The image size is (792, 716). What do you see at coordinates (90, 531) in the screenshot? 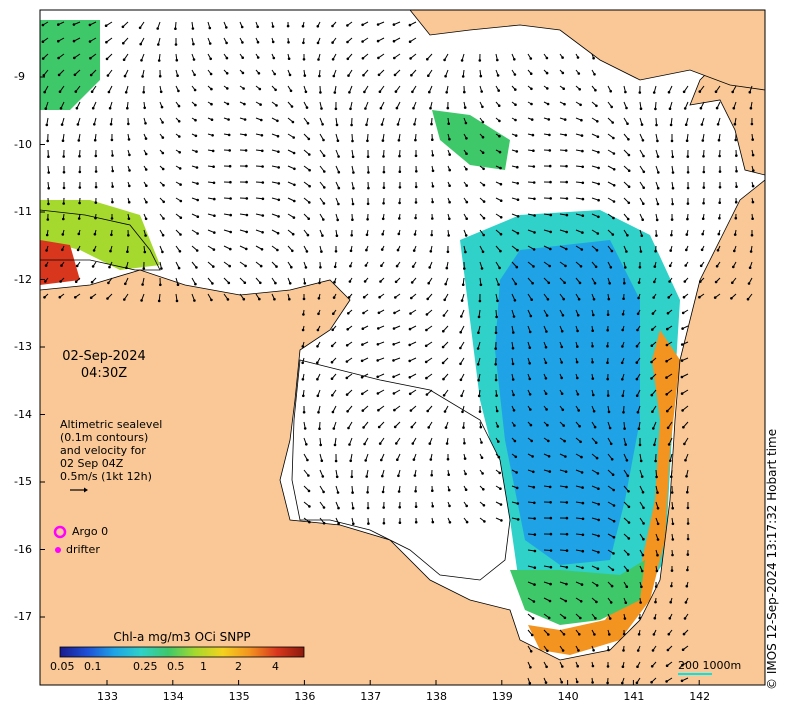
I see `argo-legend-label: Argo 0` at bounding box center [90, 531].